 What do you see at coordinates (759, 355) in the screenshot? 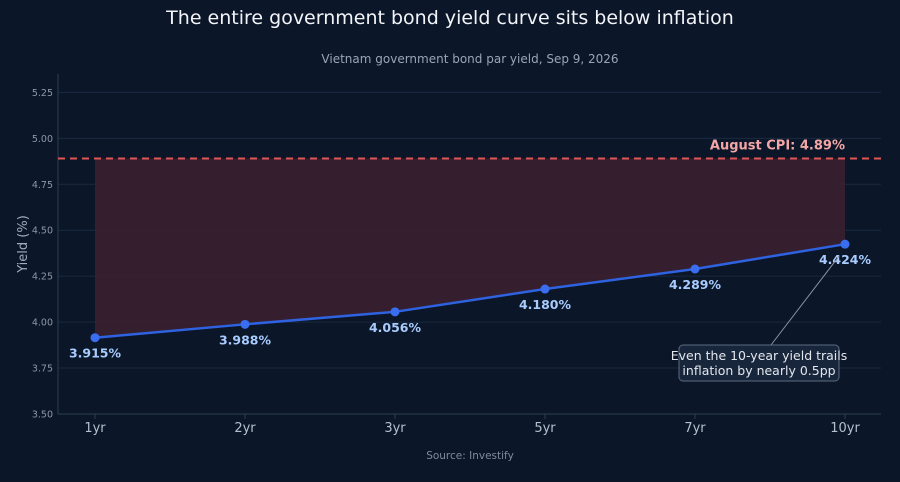
I see `annotation-line-1: Even the 10-year yield trails` at bounding box center [759, 355].